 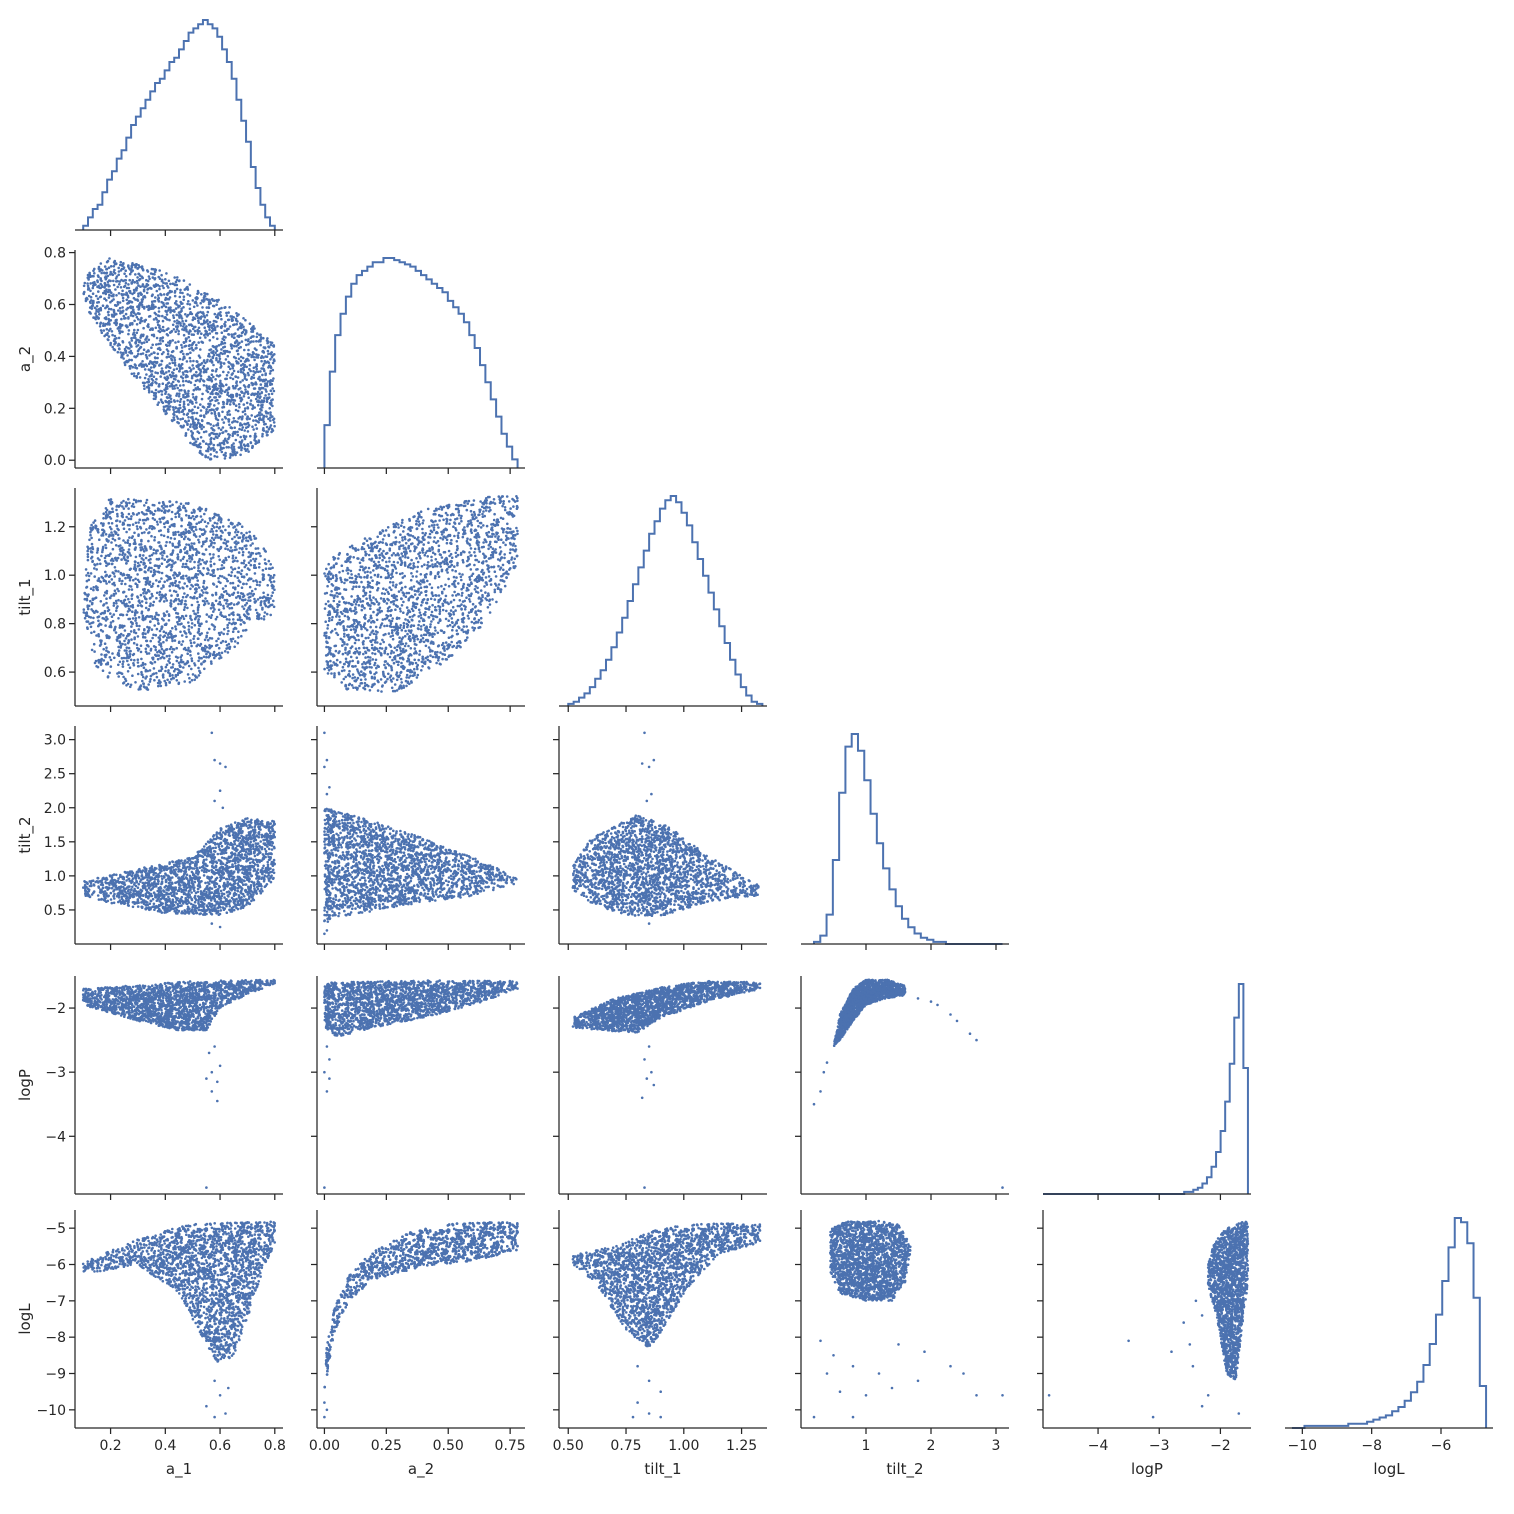 What do you see at coordinates (163, 600) in the screenshot?
I see `panel-tilt_1-vs-a_1: 0.60.81.01.2` at bounding box center [163, 600].